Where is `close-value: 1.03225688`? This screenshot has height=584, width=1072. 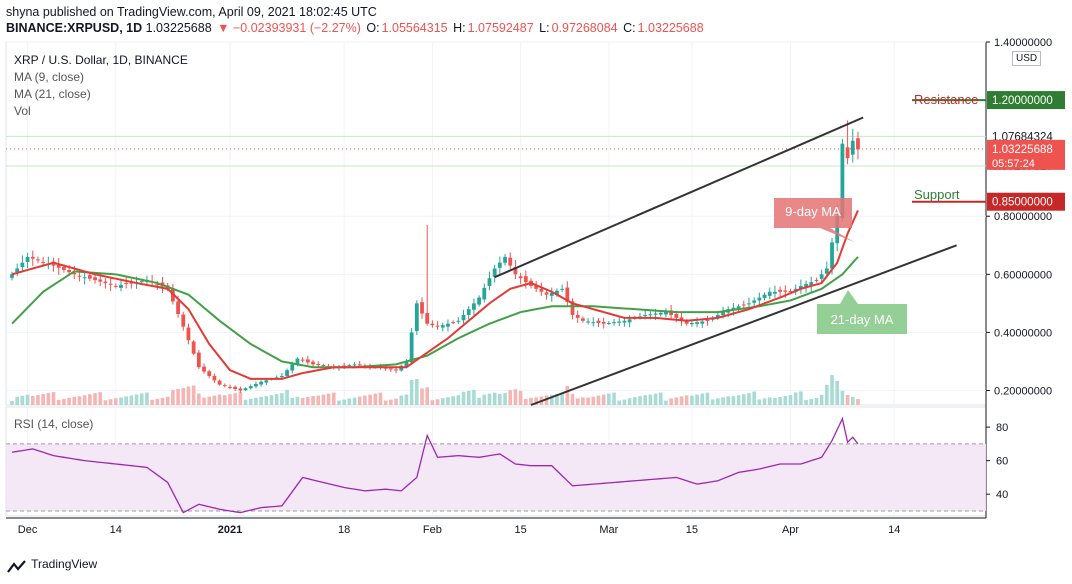
close-value: 1.03225688 is located at coordinates (670, 28).